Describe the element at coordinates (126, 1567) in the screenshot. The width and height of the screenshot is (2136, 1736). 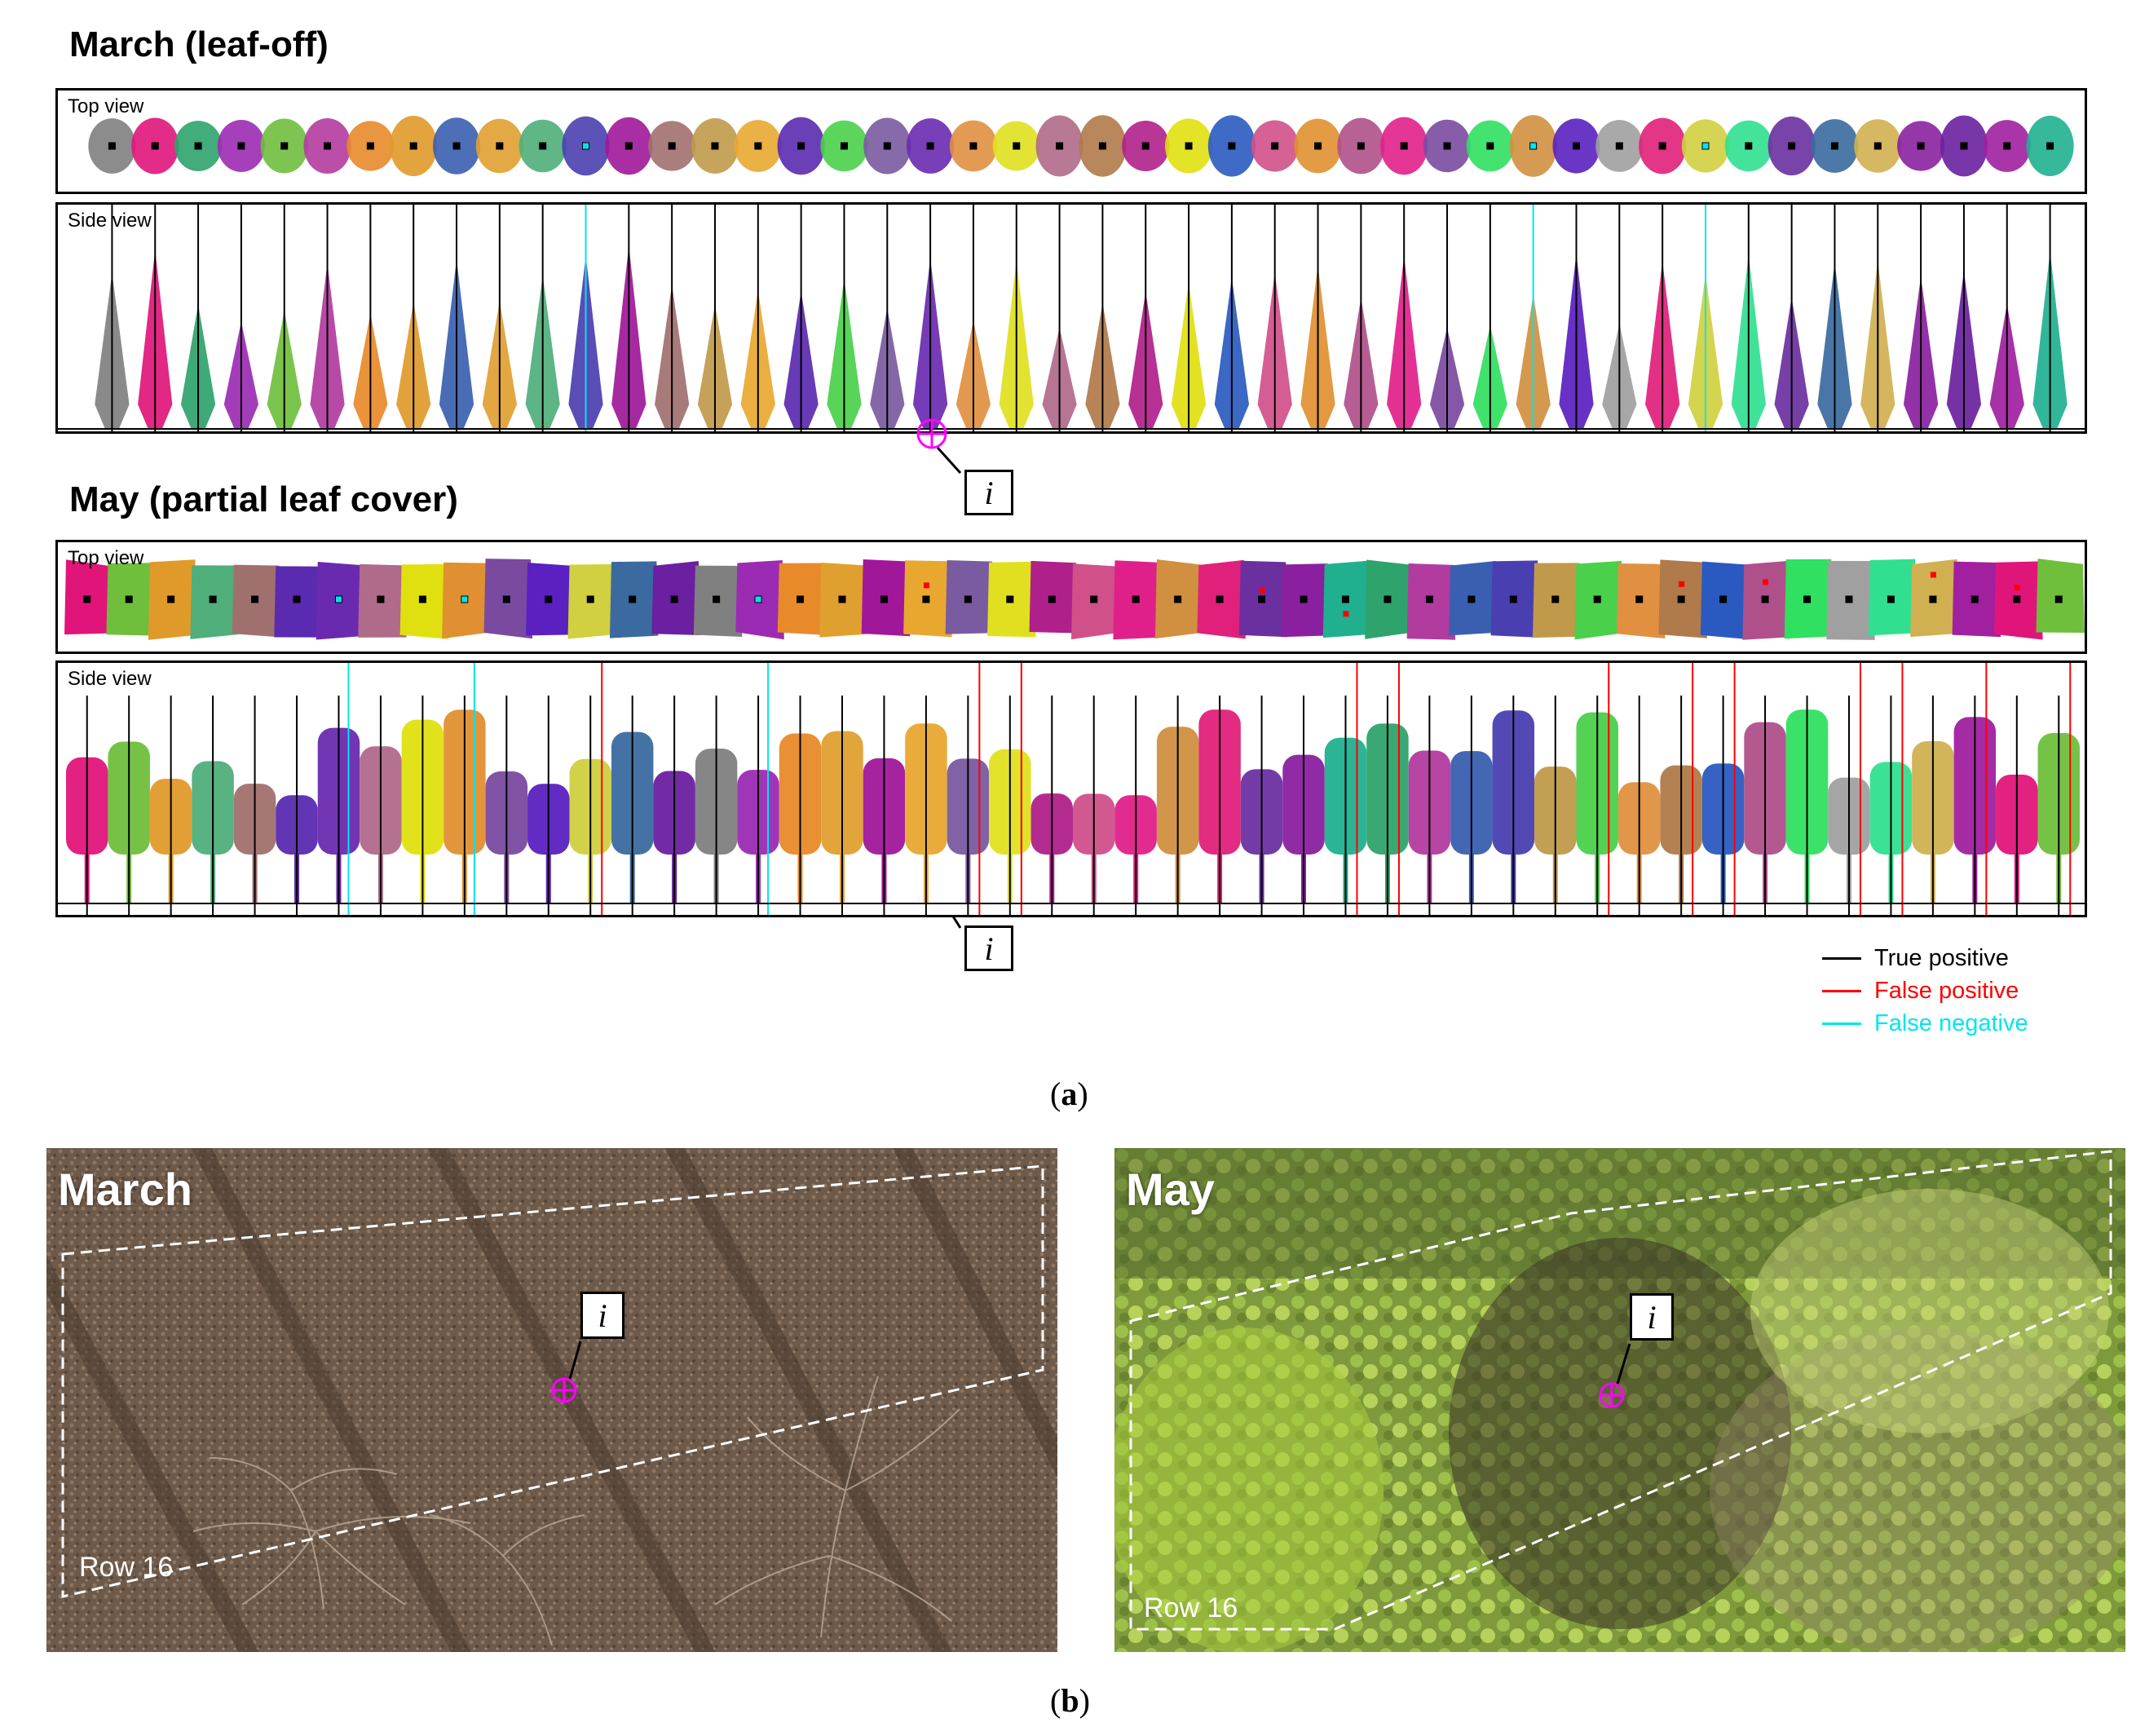
I see `march-row-label: Row 16` at that location.